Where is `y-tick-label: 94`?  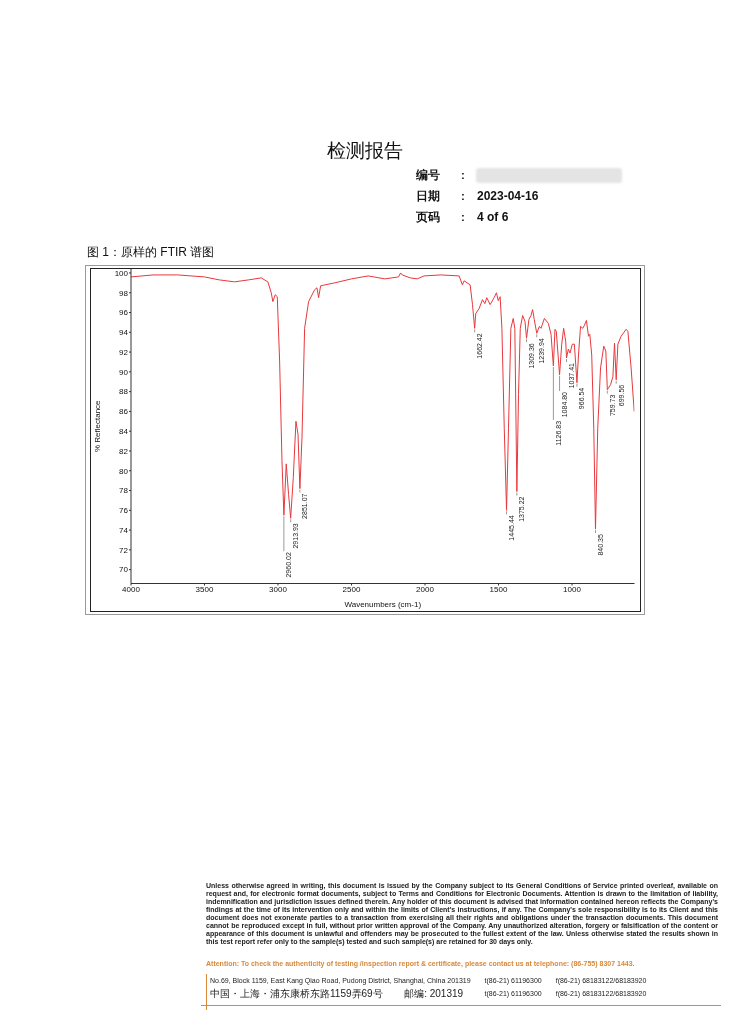
y-tick-label: 94 is located at coordinates (124, 333).